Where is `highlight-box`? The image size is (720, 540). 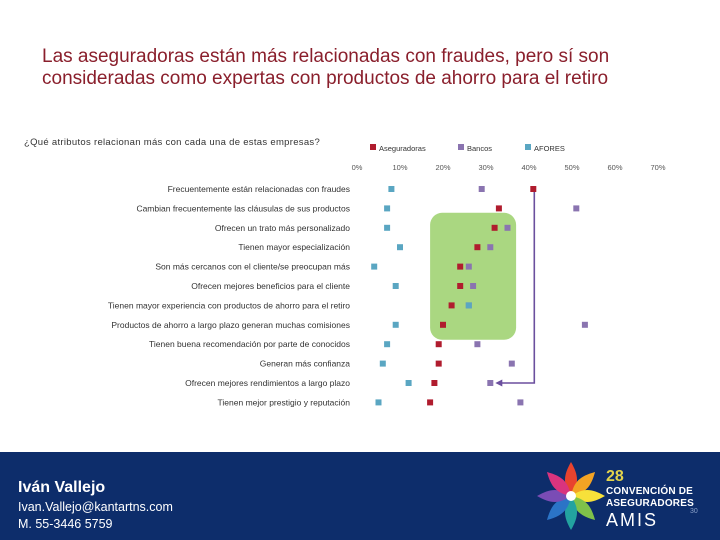
highlight-box is located at coordinates (473, 276).